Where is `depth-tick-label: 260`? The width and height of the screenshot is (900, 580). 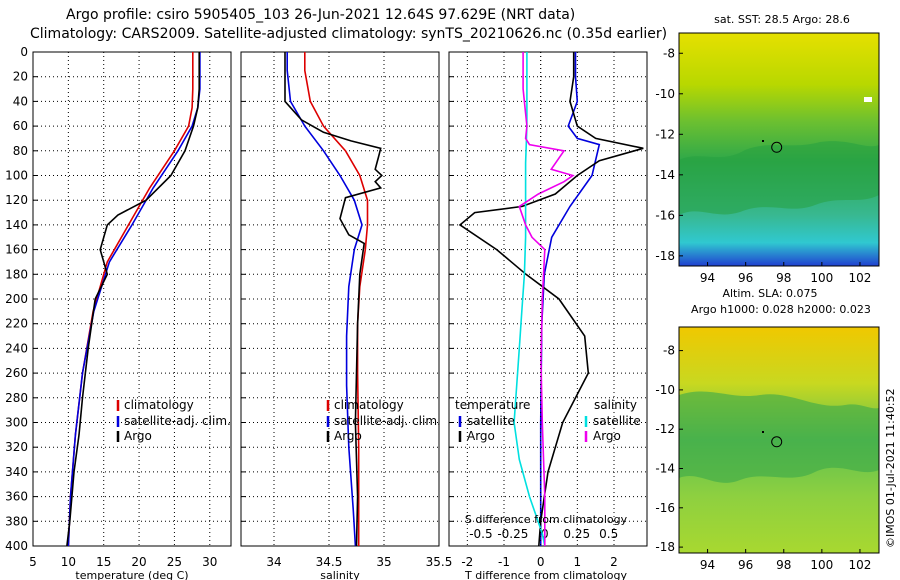 depth-tick-label: 260 is located at coordinates (16, 373).